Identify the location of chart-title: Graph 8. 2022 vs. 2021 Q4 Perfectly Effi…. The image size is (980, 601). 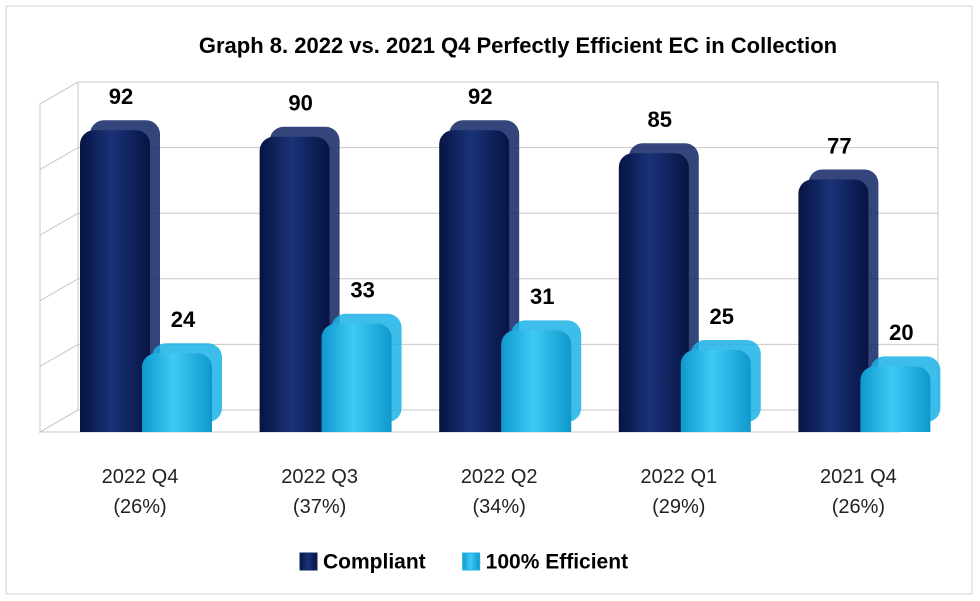
(518, 45).